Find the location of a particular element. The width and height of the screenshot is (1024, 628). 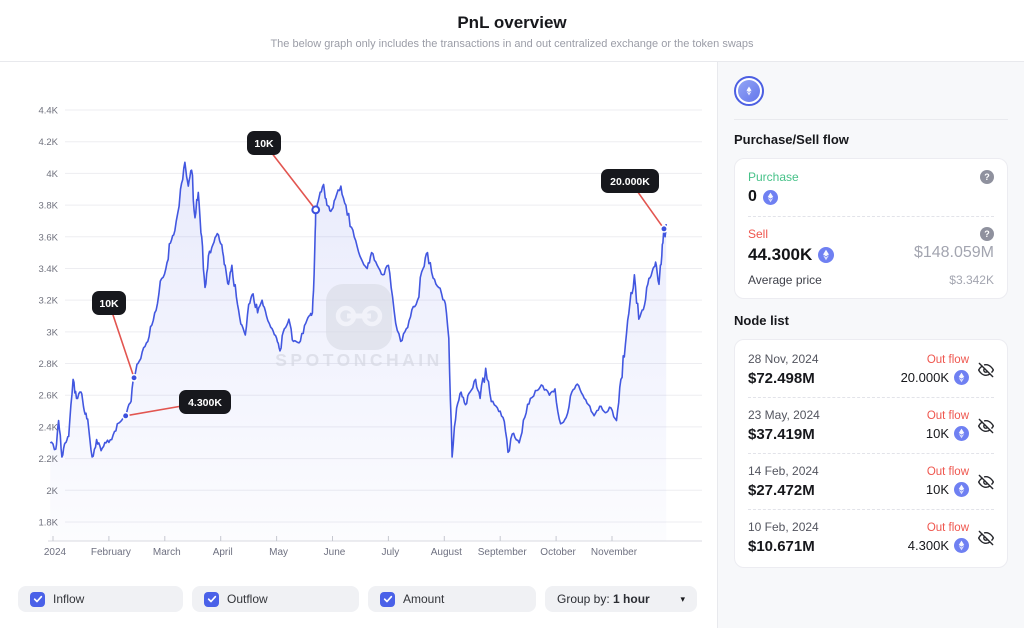

flow-annotation-label: 20.000K is located at coordinates (630, 182).